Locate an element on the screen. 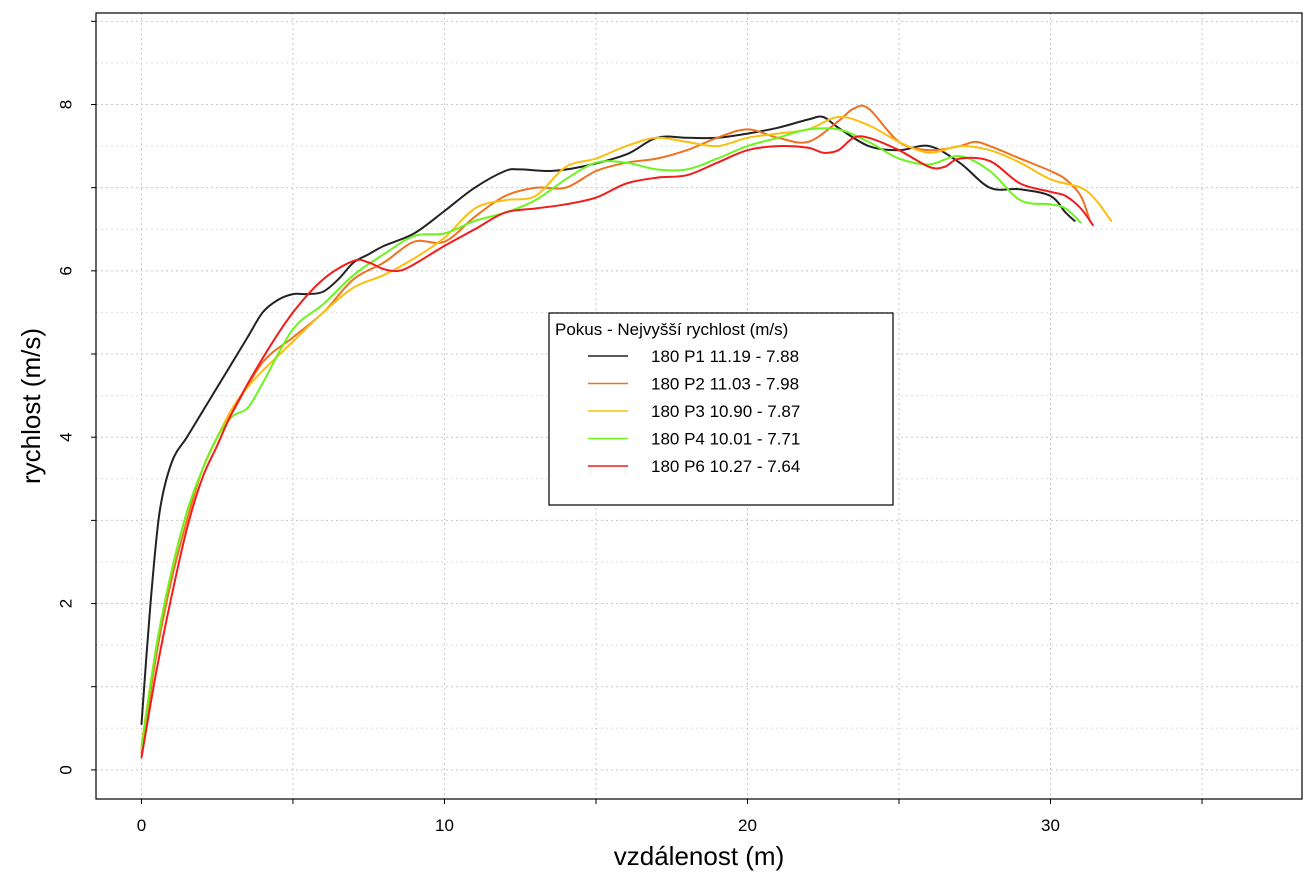  x-tick-label: 20 is located at coordinates (747, 825).